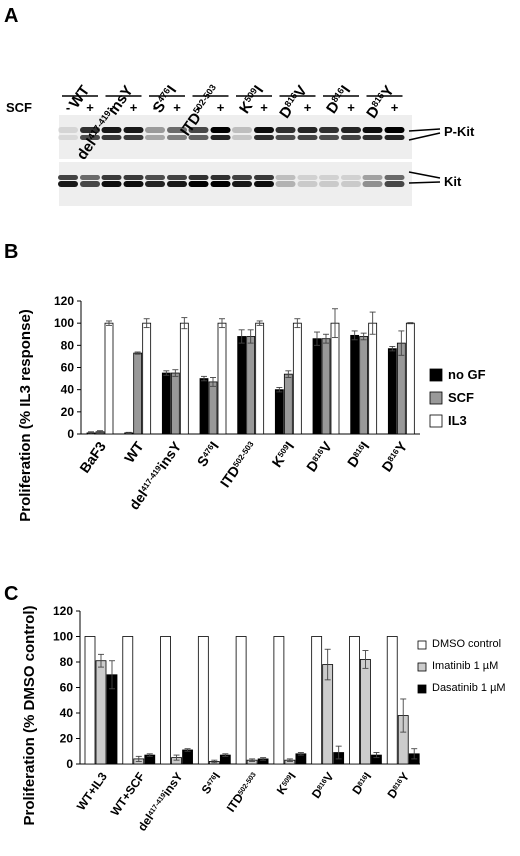 This screenshot has width=520, height=856. What do you see at coordinates (19, 107) in the screenshot?
I see `scf-label: SCF` at bounding box center [19, 107].